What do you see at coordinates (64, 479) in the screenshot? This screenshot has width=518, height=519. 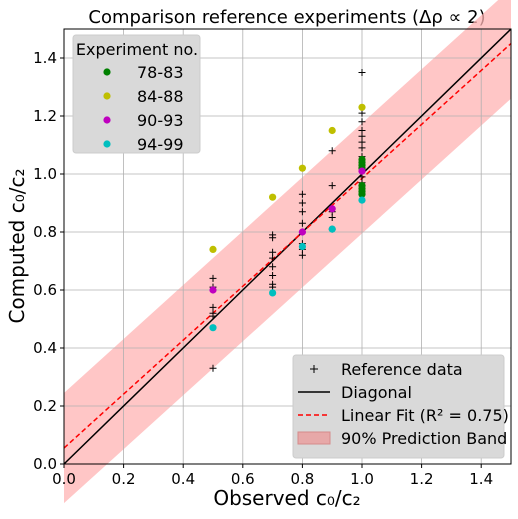 I see `x-tick-label: 0.0` at bounding box center [64, 479].